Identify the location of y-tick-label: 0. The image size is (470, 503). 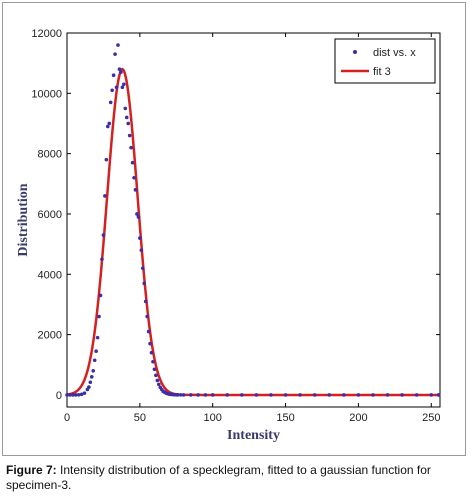
(59, 396).